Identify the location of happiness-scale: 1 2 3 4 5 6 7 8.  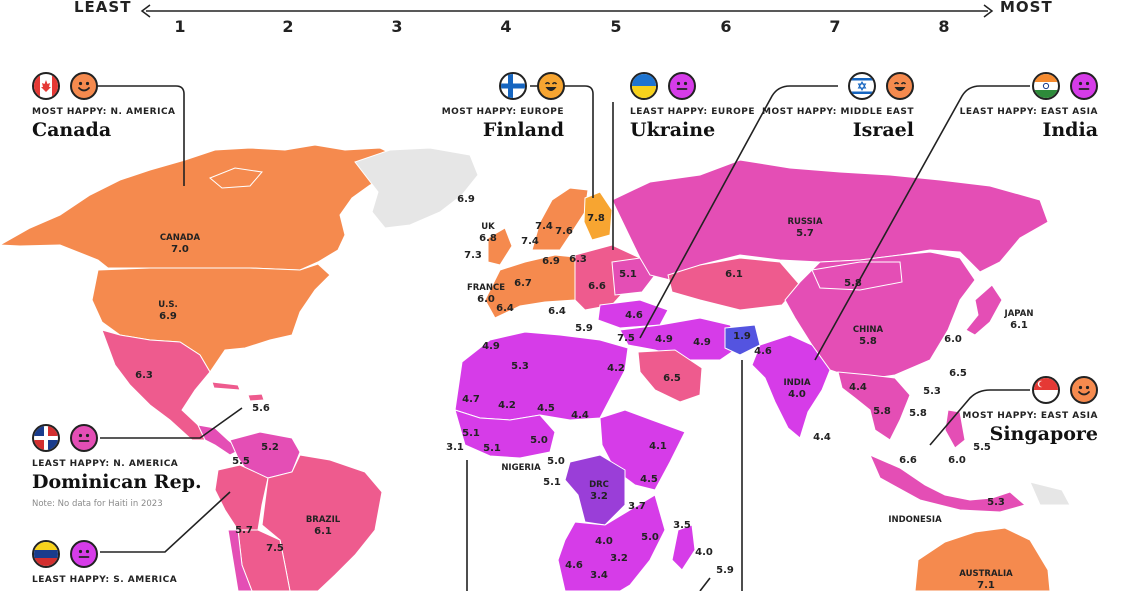
(567, 20).